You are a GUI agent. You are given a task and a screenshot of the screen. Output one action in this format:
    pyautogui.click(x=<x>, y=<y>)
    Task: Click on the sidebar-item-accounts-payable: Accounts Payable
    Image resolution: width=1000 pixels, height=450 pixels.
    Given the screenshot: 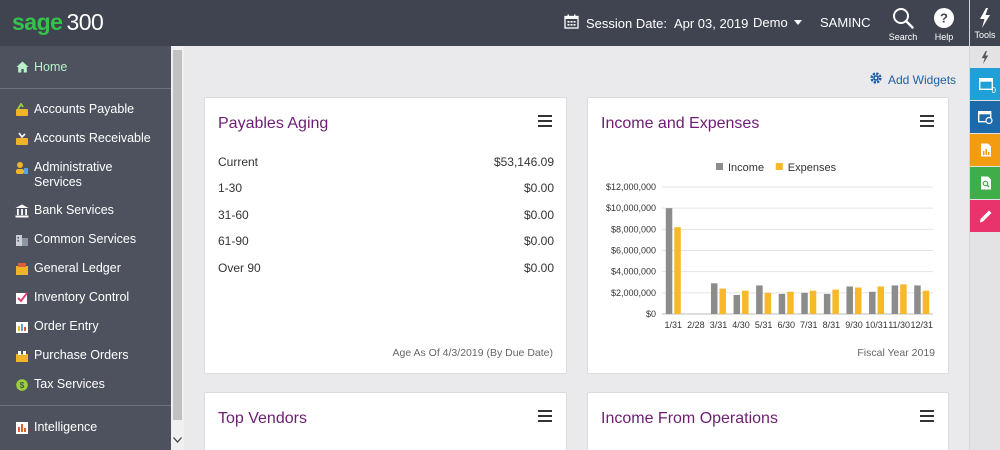 What is the action you would take?
    pyautogui.click(x=85, y=109)
    